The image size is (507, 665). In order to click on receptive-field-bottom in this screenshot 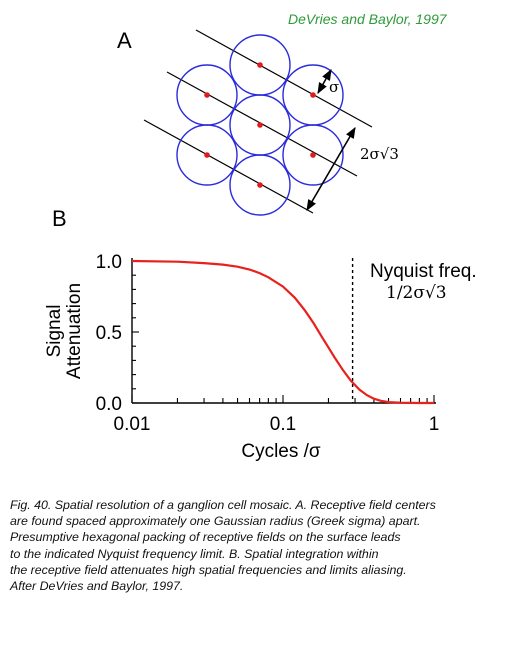, I will do `click(260, 185)`.